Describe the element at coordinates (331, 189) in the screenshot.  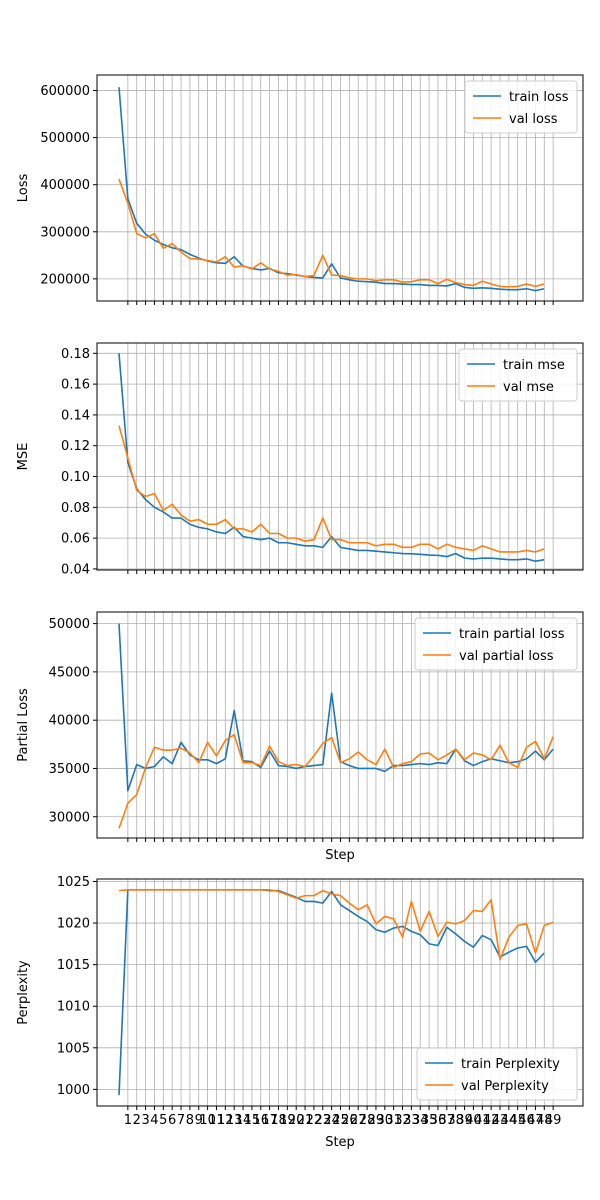
I see `series-line-train-loss` at that location.